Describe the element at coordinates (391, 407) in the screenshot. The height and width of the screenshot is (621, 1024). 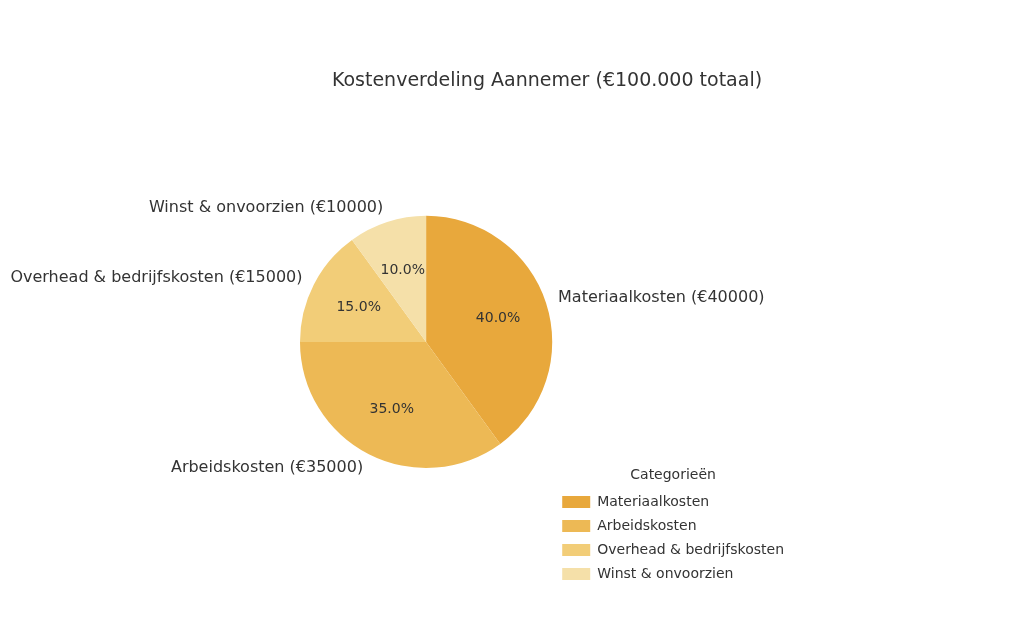
I see `data-label: 35.0%` at that location.